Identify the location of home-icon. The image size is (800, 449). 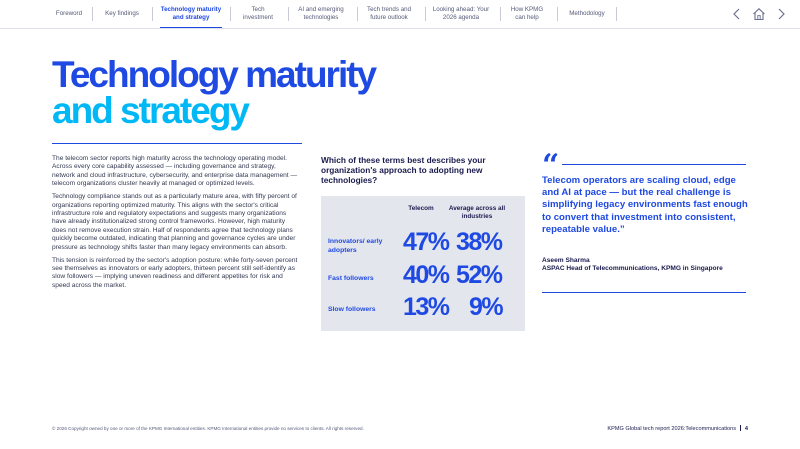
(759, 14).